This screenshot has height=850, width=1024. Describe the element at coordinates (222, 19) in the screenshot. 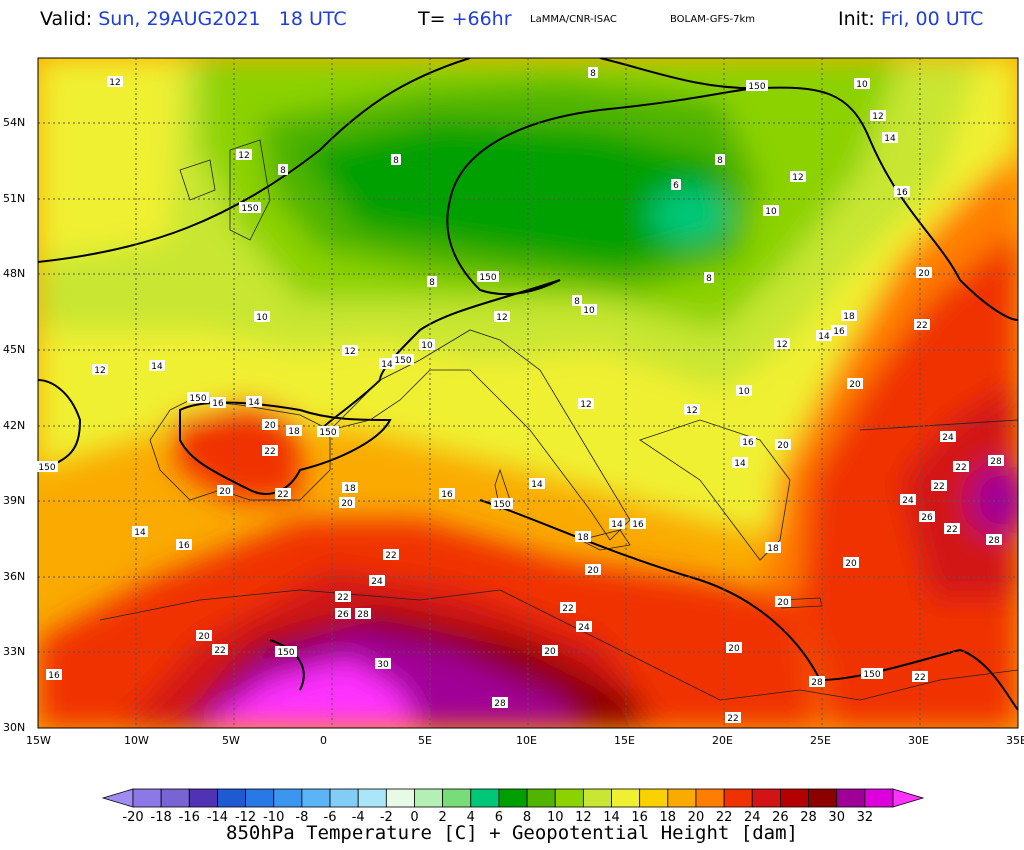

I see `valid-value: Sun, 29AUG2021 18 UTC` at that location.